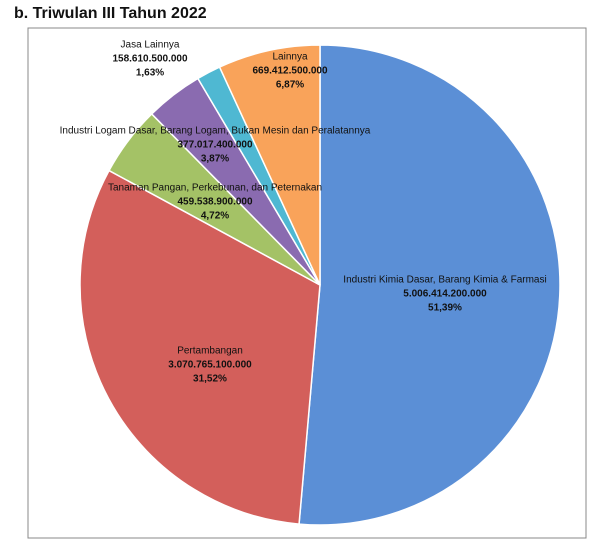 This screenshot has width=608, height=542. I want to click on slice-percent: 3,87%, so click(215, 159).